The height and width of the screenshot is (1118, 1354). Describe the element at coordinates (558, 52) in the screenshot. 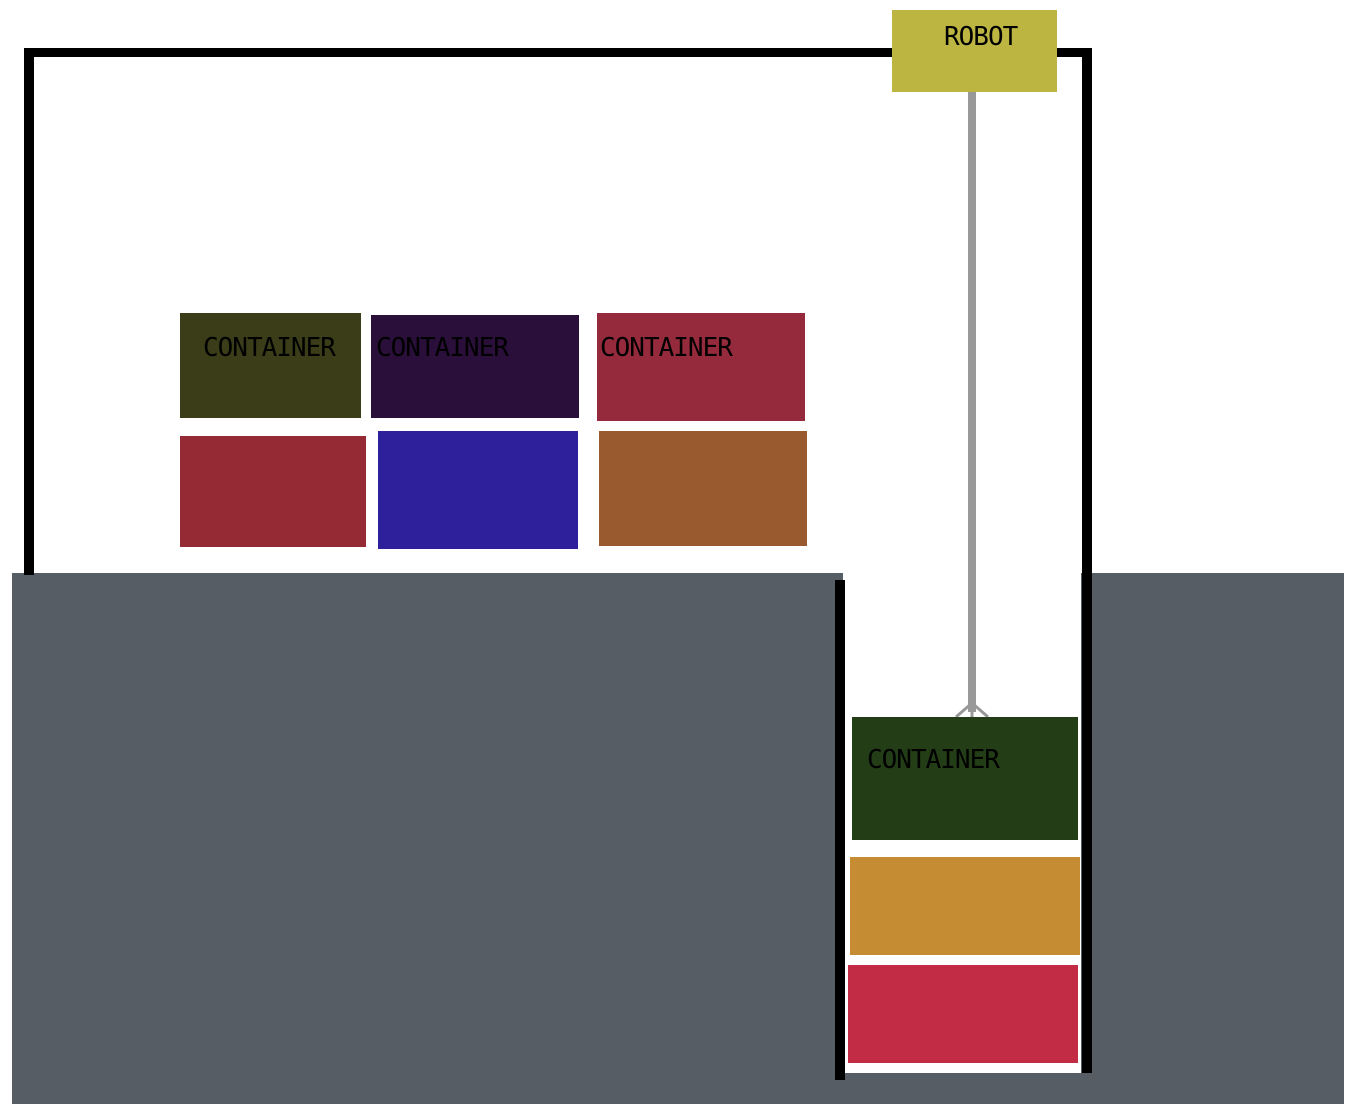

I see `track-top` at that location.